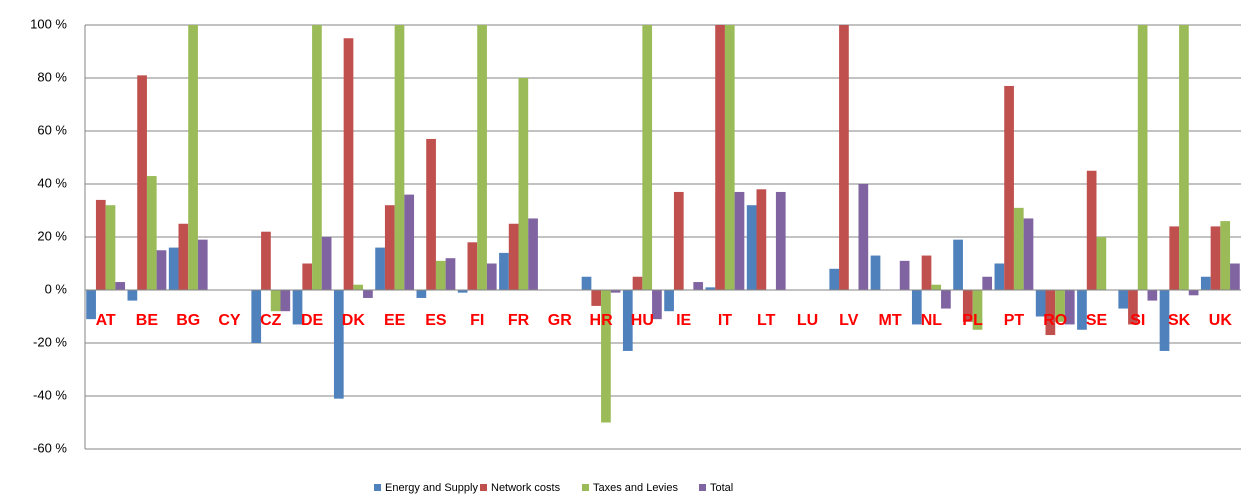  I want to click on x-tick-label: HR, so click(602, 320).